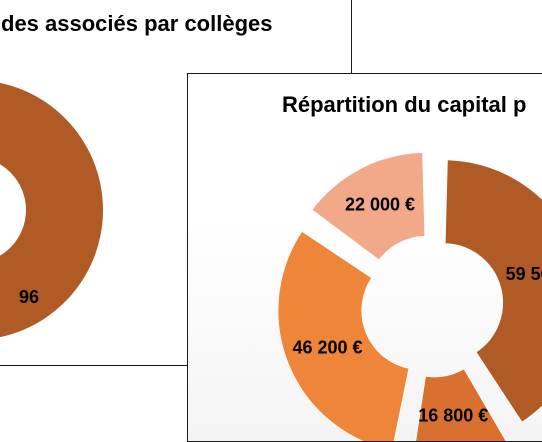  What do you see at coordinates (524, 274) in the screenshot?
I see `donut-data-label: 59 500 €` at bounding box center [524, 274].